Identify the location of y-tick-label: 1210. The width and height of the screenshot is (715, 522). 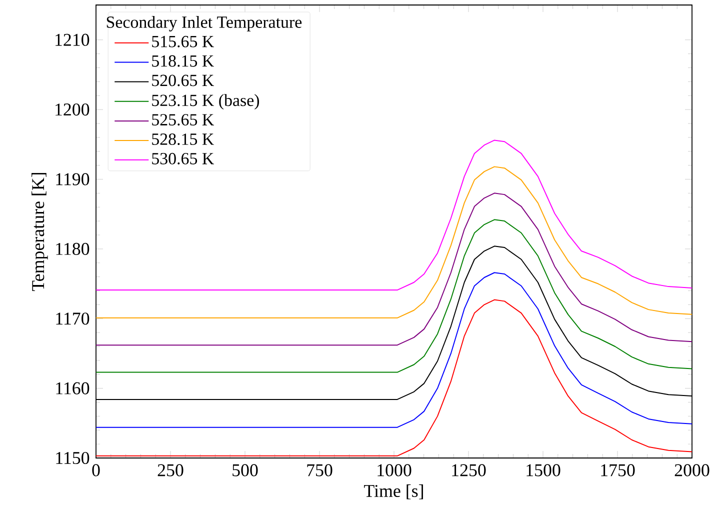
(73, 40).